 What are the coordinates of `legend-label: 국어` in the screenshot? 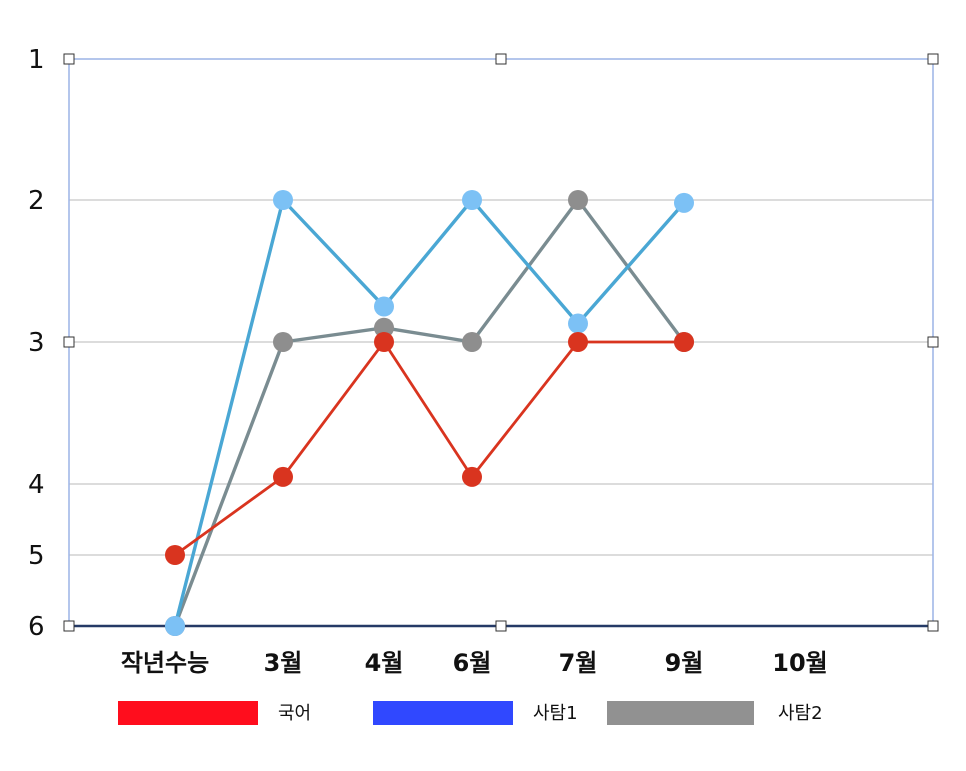 It's located at (294, 713).